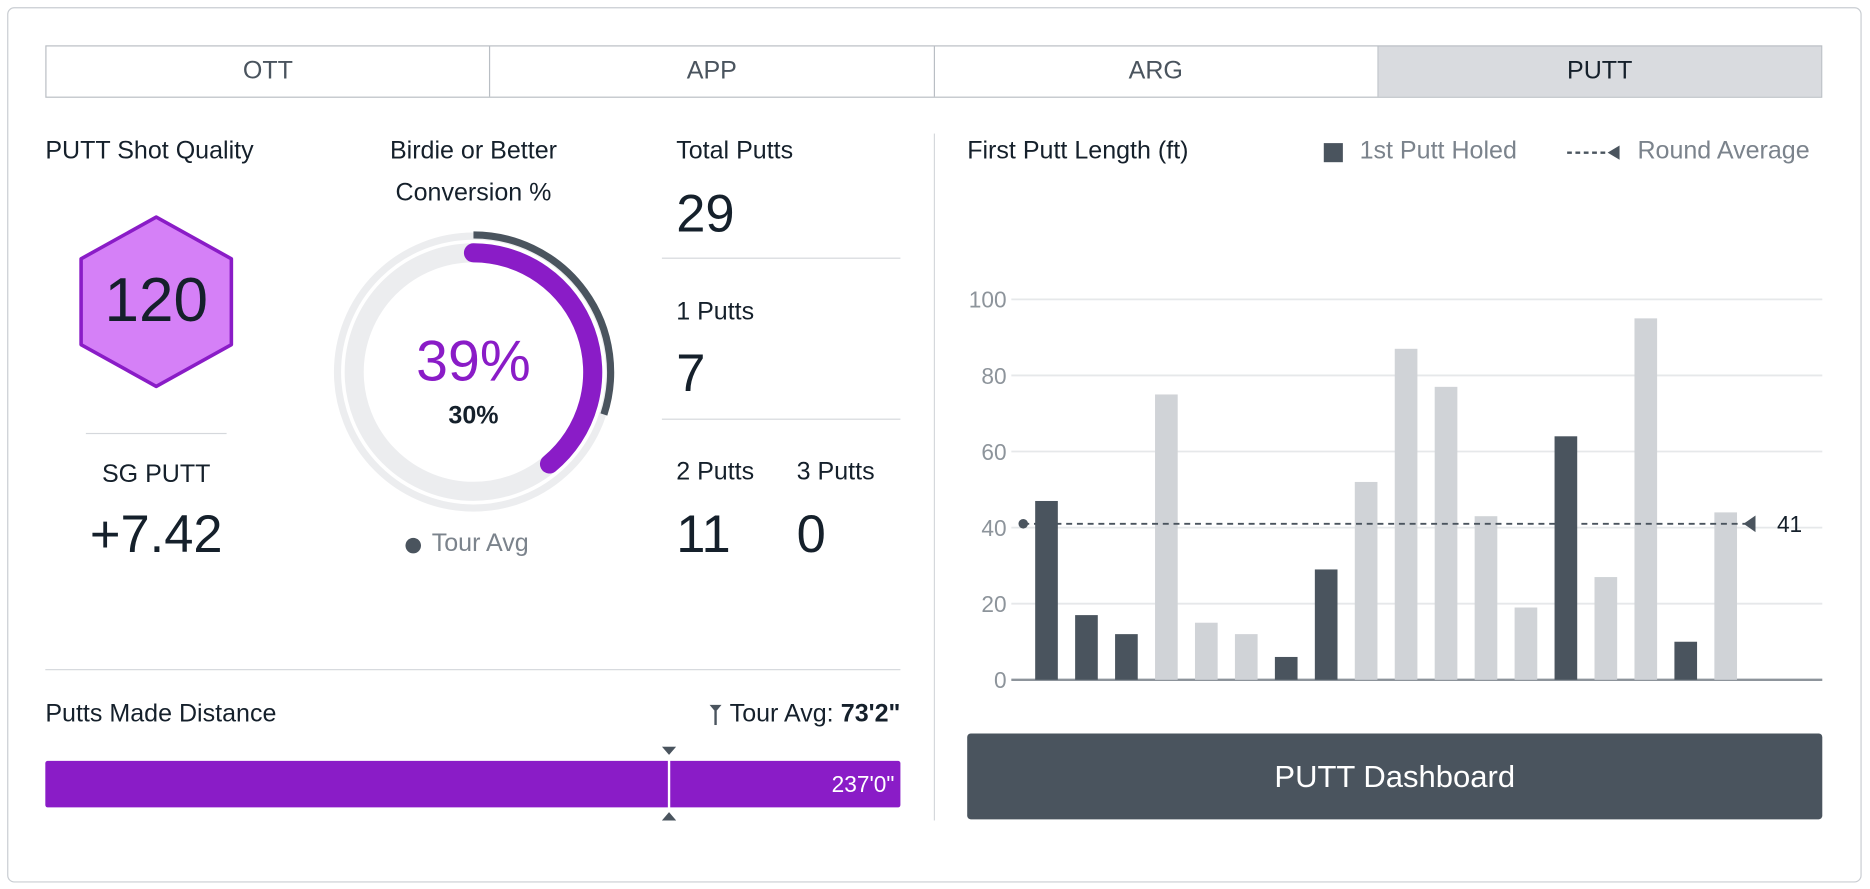  Describe the element at coordinates (993, 604) in the screenshot. I see `y-tick-label: 20` at that location.